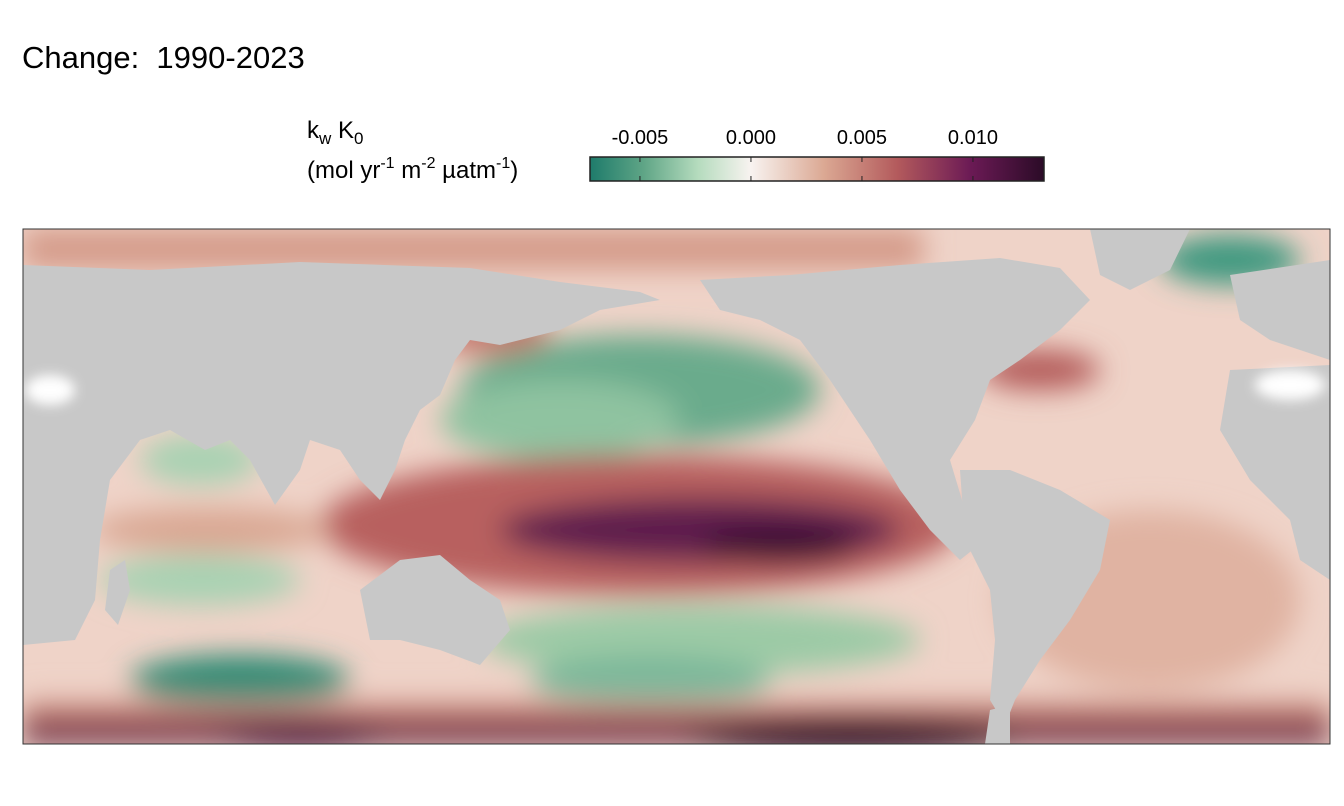 The width and height of the screenshot is (1344, 806). What do you see at coordinates (675, 387) in the screenshot?
I see `missing-data` at bounding box center [675, 387].